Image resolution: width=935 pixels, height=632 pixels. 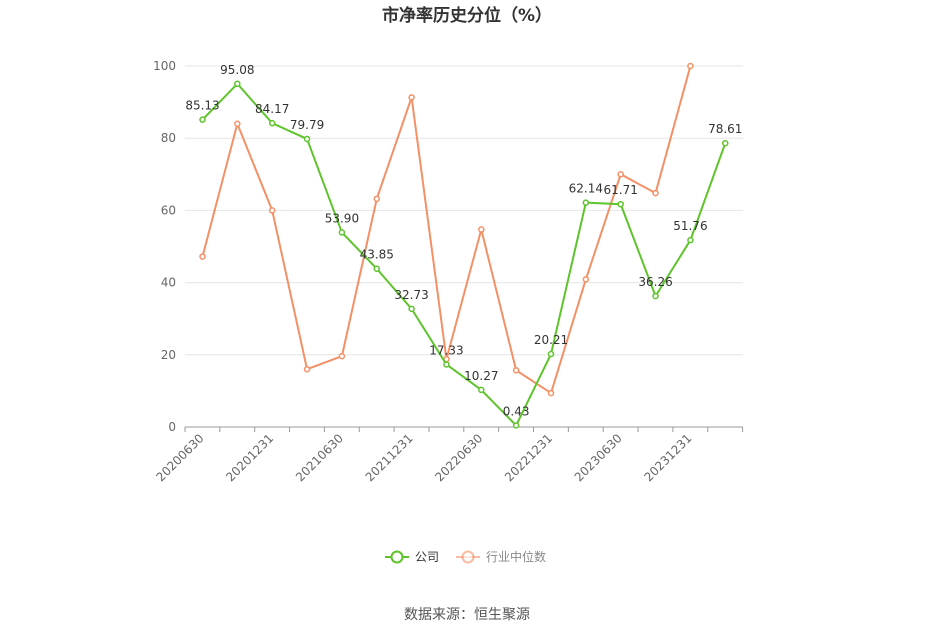 I want to click on y-tick-label: 40, so click(x=168, y=283).